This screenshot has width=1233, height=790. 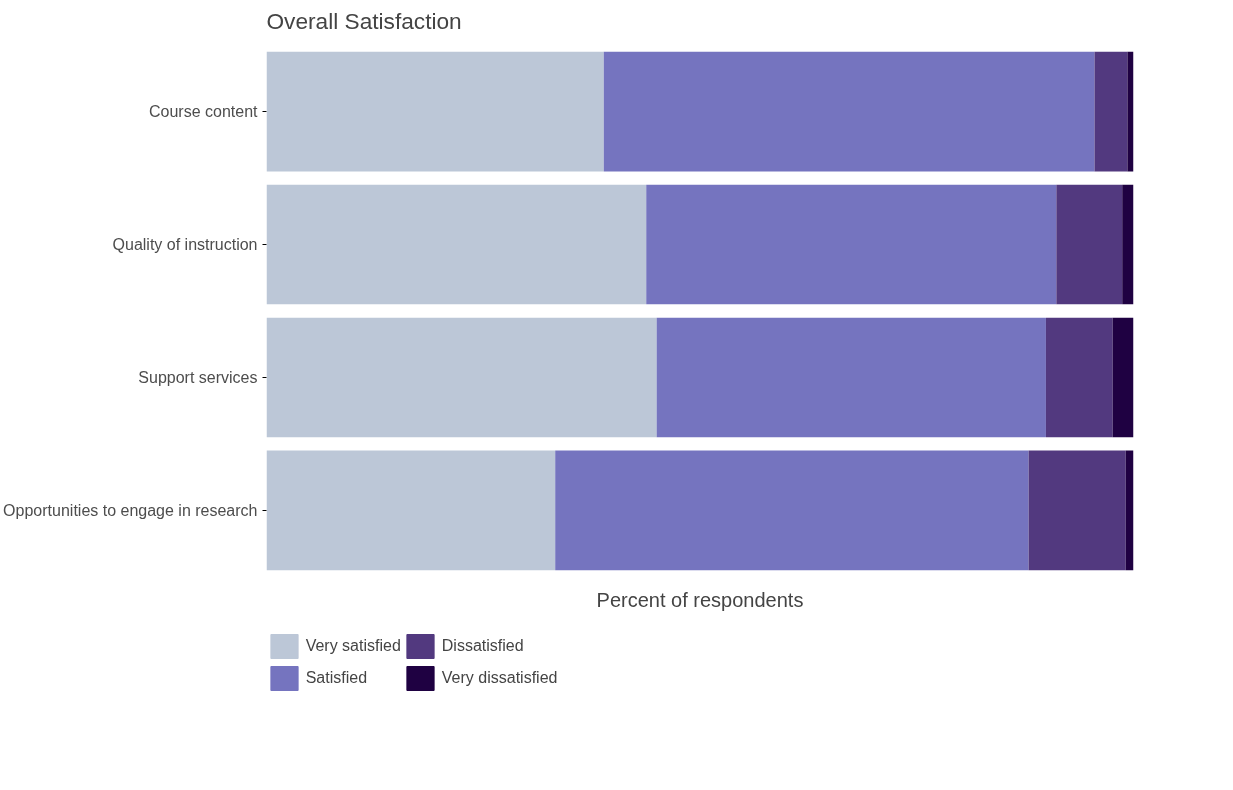 What do you see at coordinates (364, 20) in the screenshot?
I see `chart-title: Overall Satisfaction` at bounding box center [364, 20].